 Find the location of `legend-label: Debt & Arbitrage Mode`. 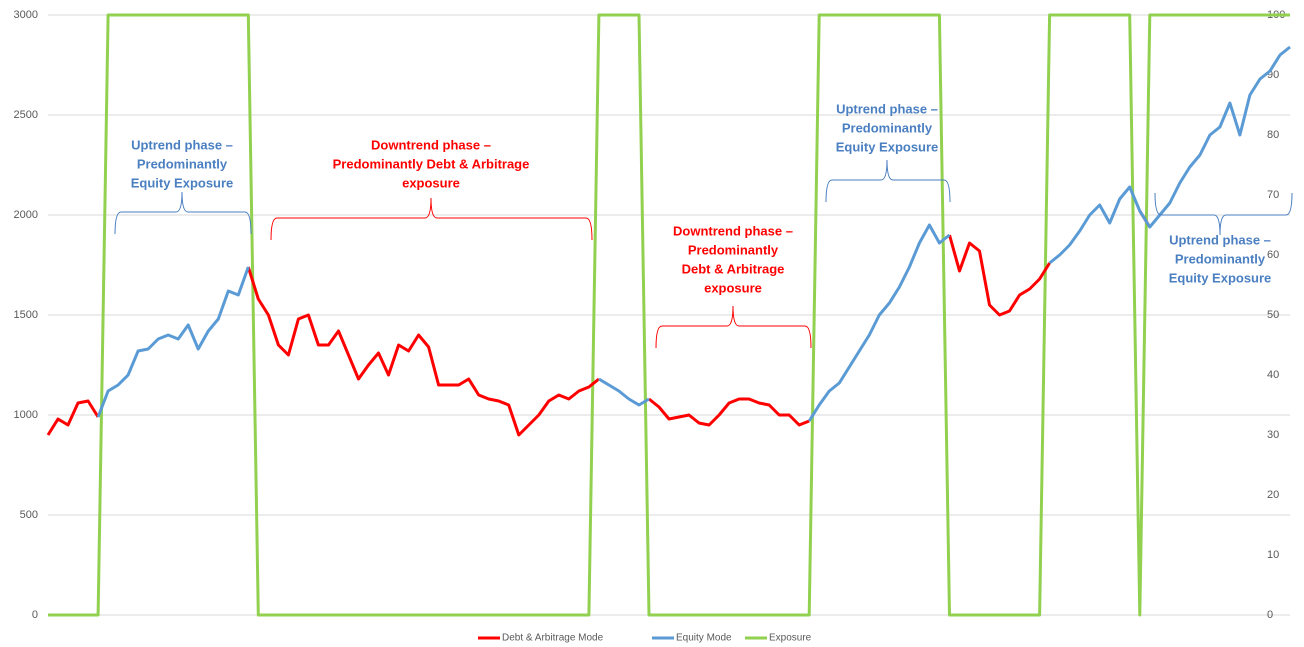

legend-label: Debt & Arbitrage Mode is located at coordinates (553, 638).